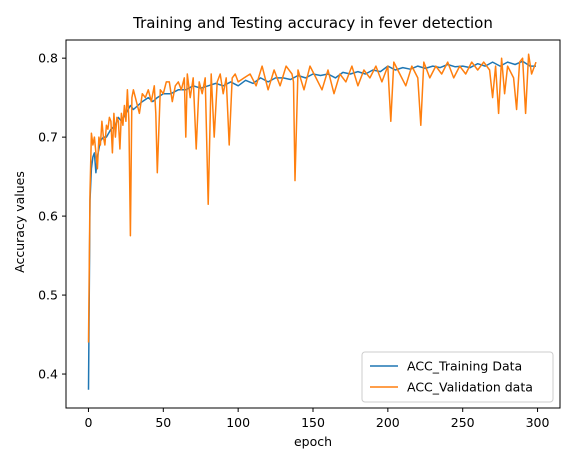 The width and height of the screenshot is (583, 455). What do you see at coordinates (238, 422) in the screenshot?
I see `x-tick-label: 100` at bounding box center [238, 422].